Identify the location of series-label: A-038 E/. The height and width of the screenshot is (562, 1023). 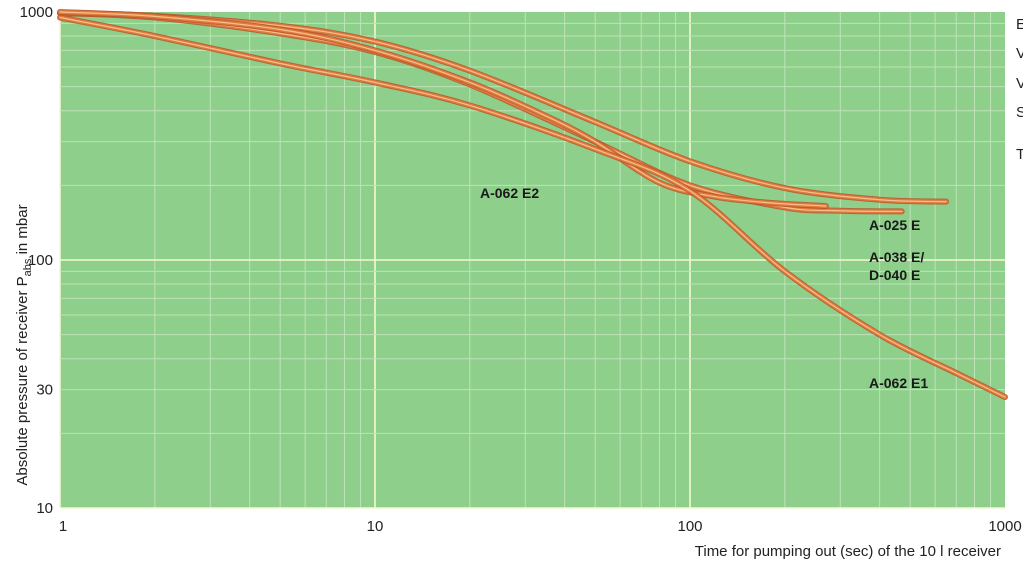
(896, 257).